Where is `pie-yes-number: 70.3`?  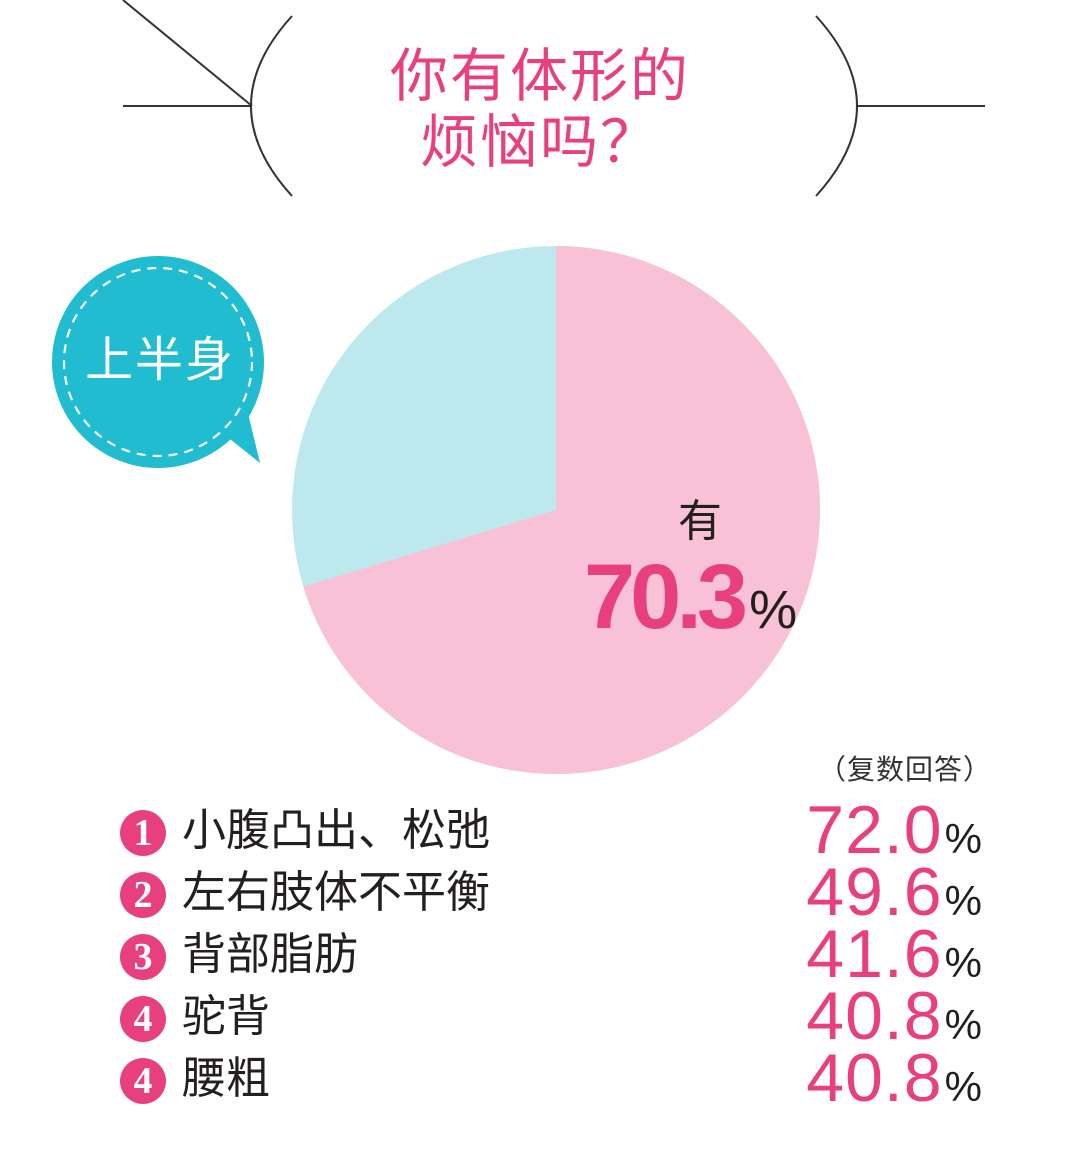
pie-yes-number: 70.3 is located at coordinates (666, 597).